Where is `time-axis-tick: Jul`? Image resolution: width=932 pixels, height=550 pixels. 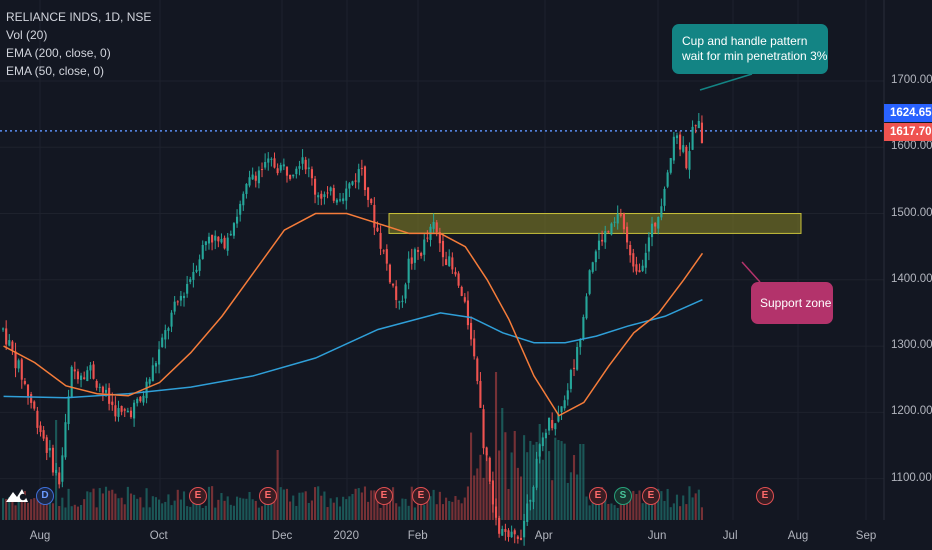
time-axis-tick: Jul is located at coordinates (730, 536).